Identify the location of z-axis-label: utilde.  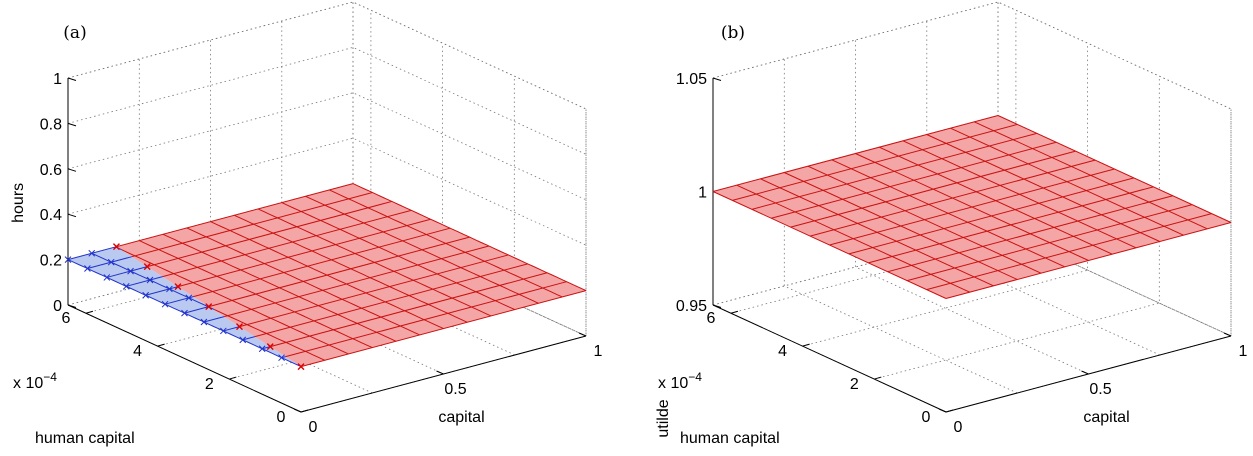
(663, 418).